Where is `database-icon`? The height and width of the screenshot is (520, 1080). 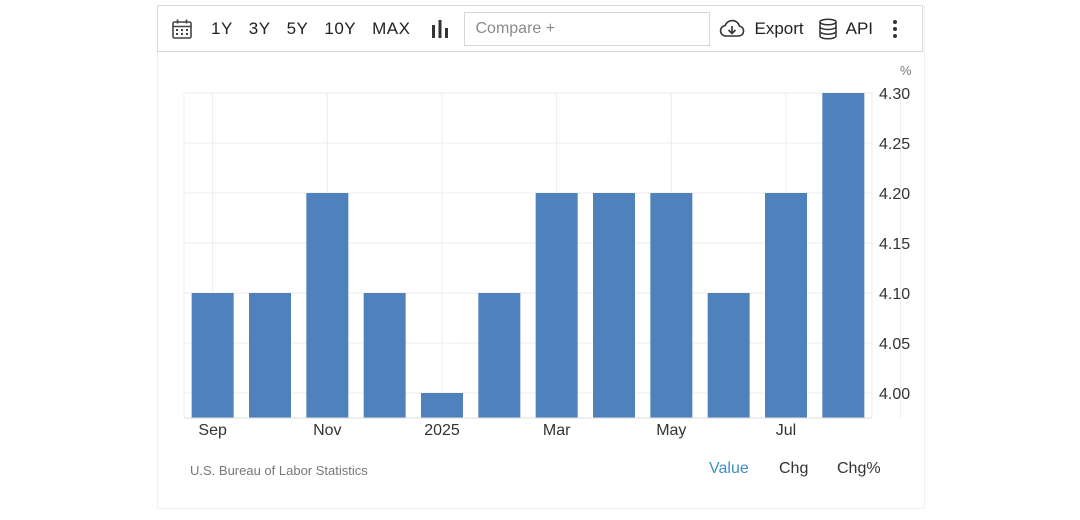 database-icon is located at coordinates (827, 28).